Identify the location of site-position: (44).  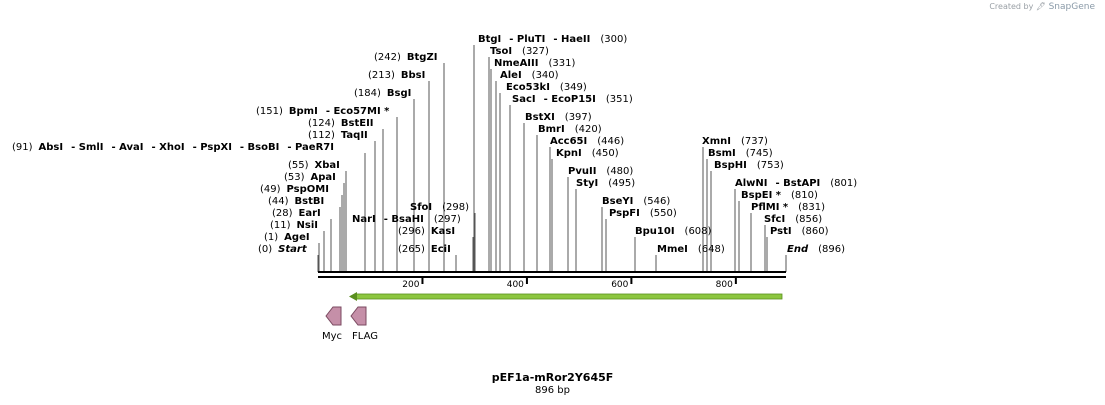
(278, 201).